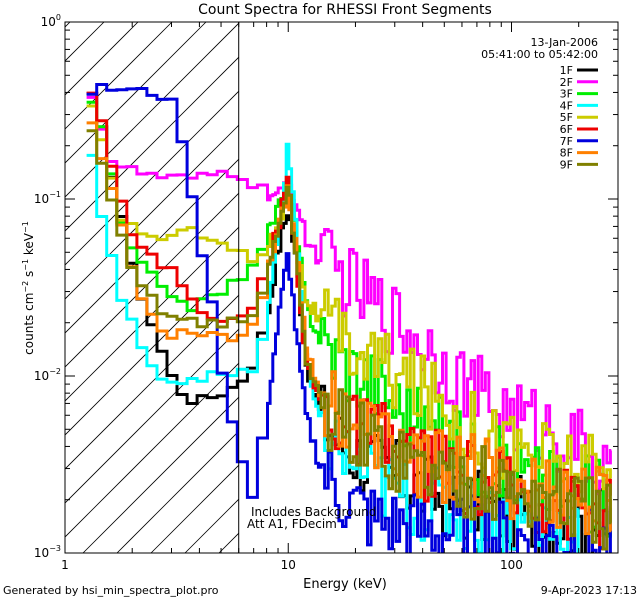 The image size is (640, 600). What do you see at coordinates (111, 590) in the screenshot?
I see `generator-credit: Generated by hsi_min_spectra_plot.pro` at bounding box center [111, 590].